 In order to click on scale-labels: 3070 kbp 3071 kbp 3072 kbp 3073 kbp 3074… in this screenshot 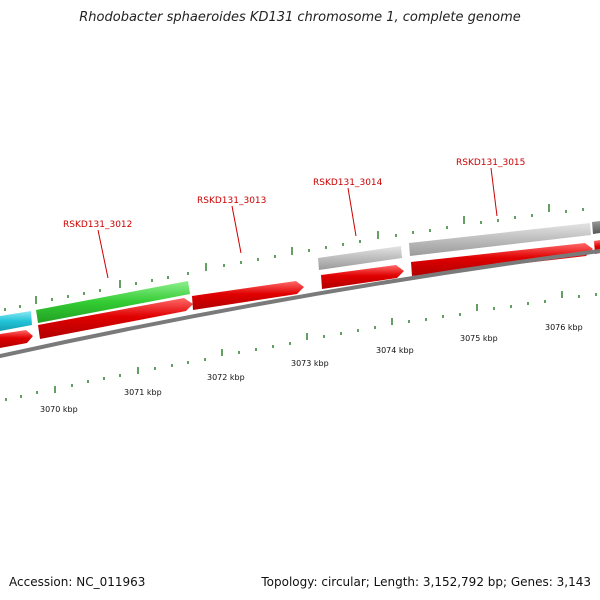, I will do `click(311, 368)`.